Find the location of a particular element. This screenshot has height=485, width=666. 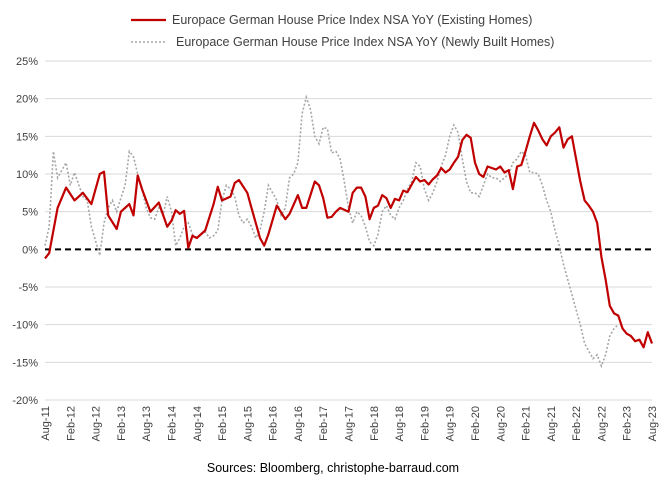

x-tick-label: Feb-20 is located at coordinates (476, 423).